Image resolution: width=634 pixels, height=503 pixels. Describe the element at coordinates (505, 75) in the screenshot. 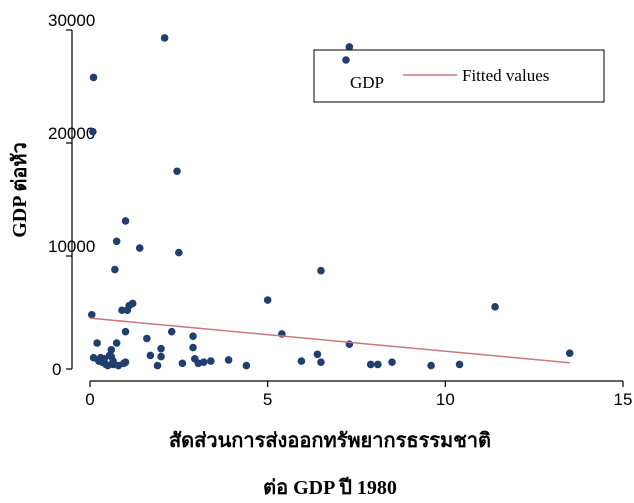

I see `legend-fit-label: Fitted values` at that location.